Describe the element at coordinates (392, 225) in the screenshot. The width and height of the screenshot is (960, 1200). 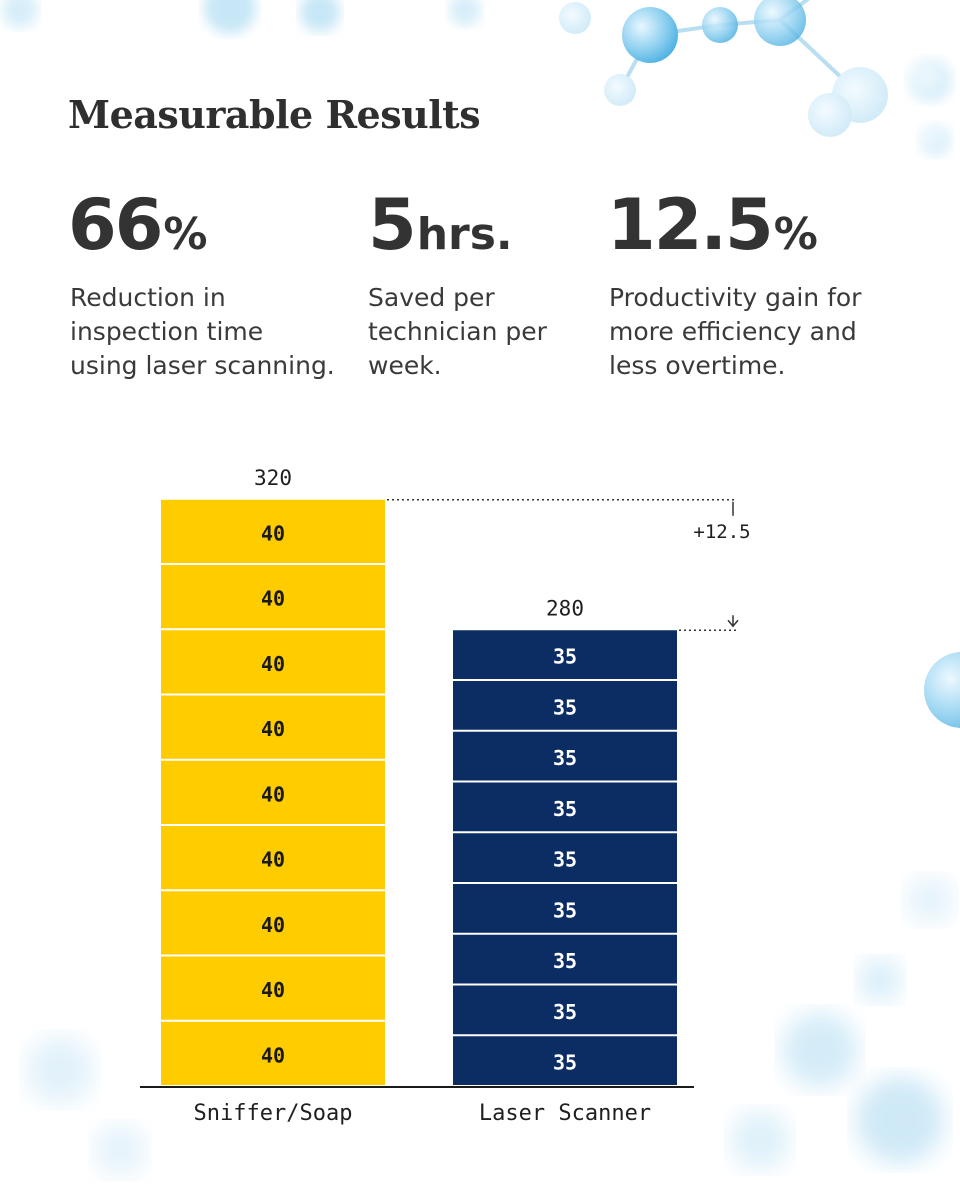
I see `stat-number: 5` at that location.